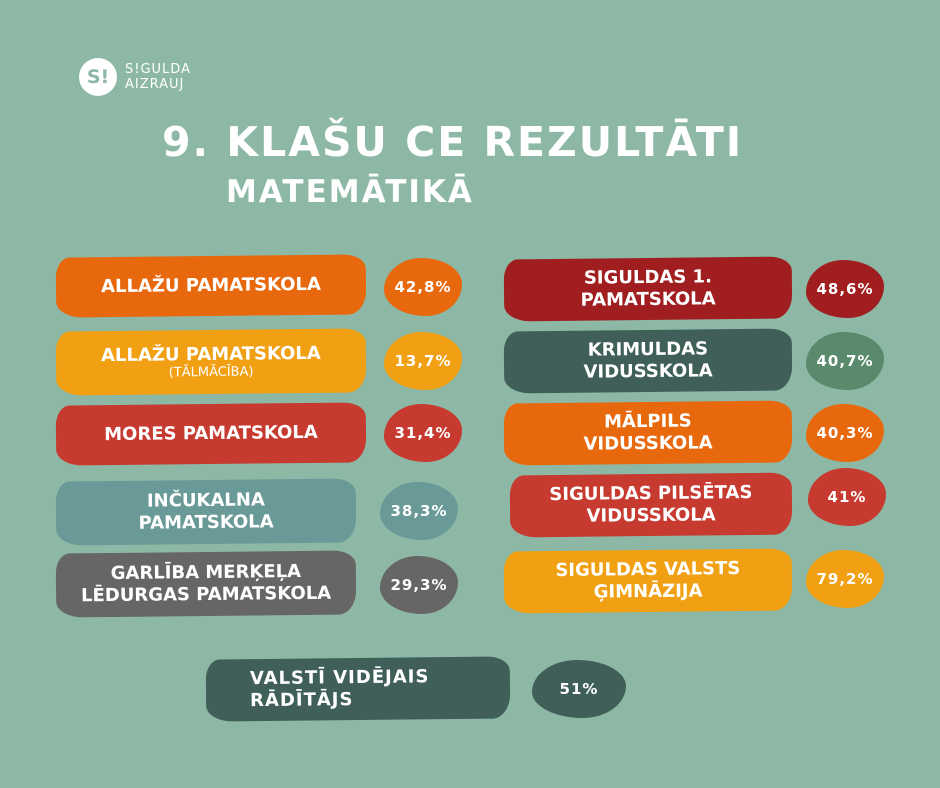 The image size is (940, 788). What do you see at coordinates (419, 585) in the screenshot?
I see `school-value: 29,3%` at bounding box center [419, 585].